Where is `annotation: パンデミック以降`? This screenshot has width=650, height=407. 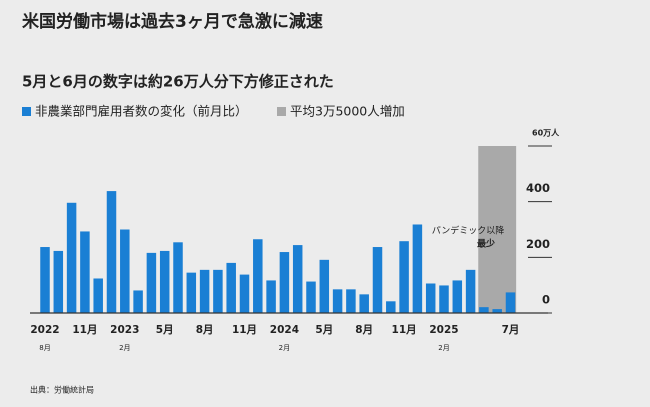
annotation: パンデミック以降 is located at coordinates (468, 231).